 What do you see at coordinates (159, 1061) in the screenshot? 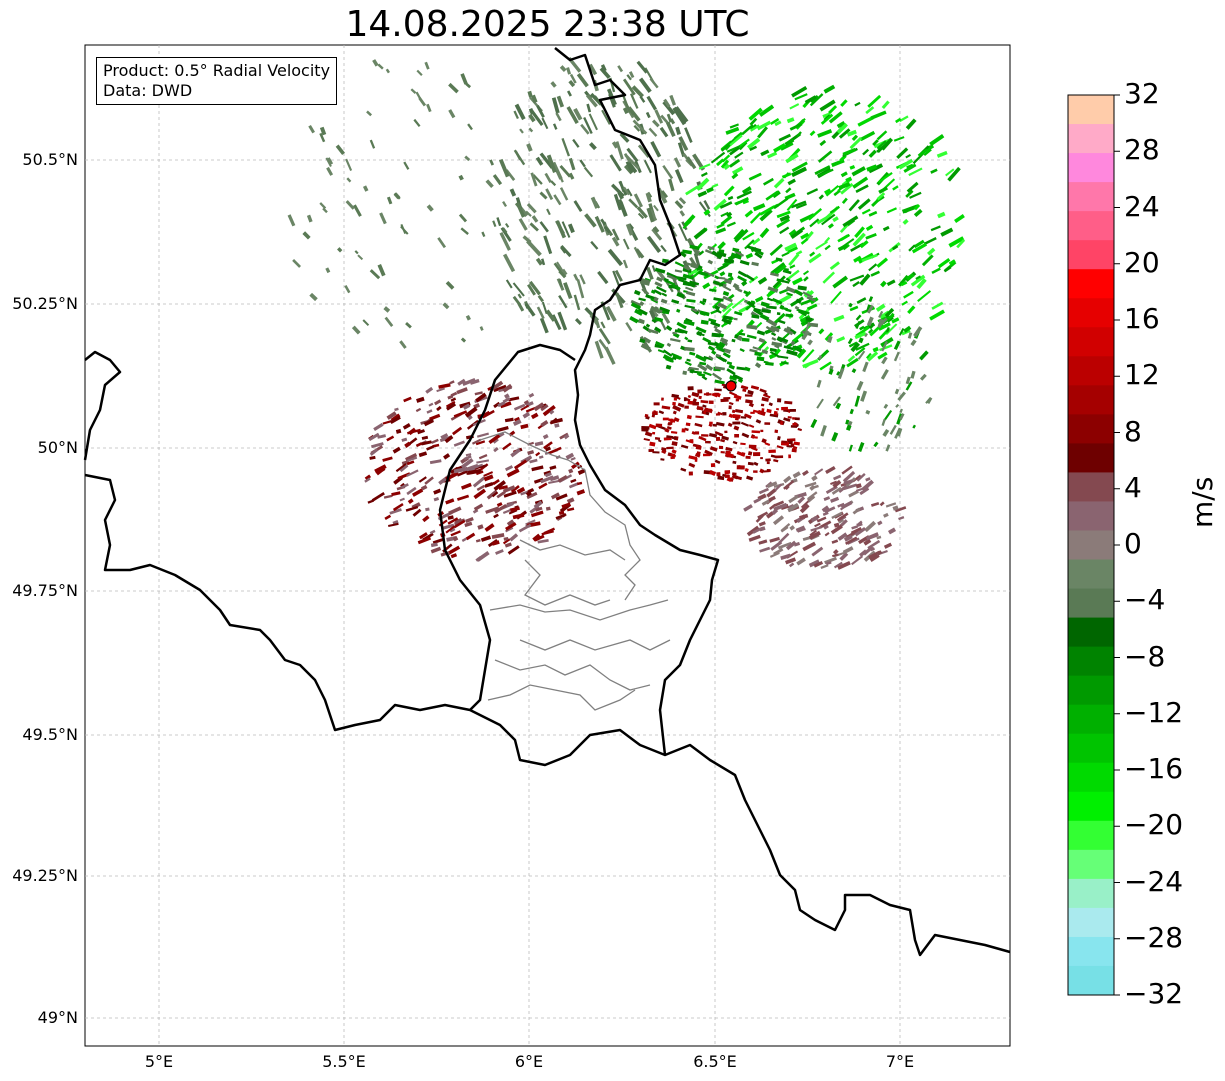
I see `lon-label-5: 5°E` at bounding box center [159, 1061].